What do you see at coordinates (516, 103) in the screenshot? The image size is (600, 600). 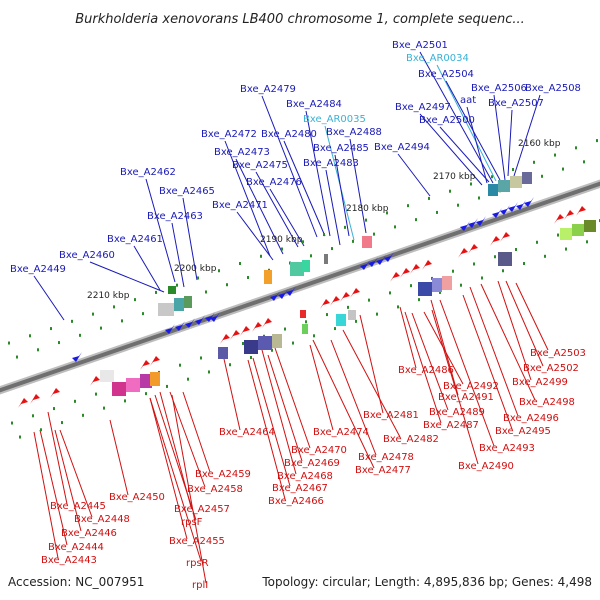 I see `gene-label: Bxe_A2507` at bounding box center [516, 103].